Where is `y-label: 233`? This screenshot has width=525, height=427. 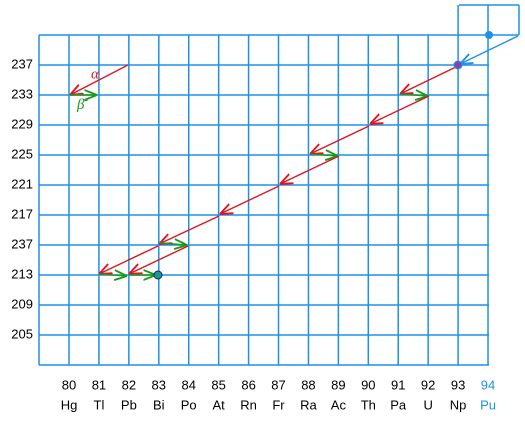
y-label: 233 is located at coordinates (22, 93).